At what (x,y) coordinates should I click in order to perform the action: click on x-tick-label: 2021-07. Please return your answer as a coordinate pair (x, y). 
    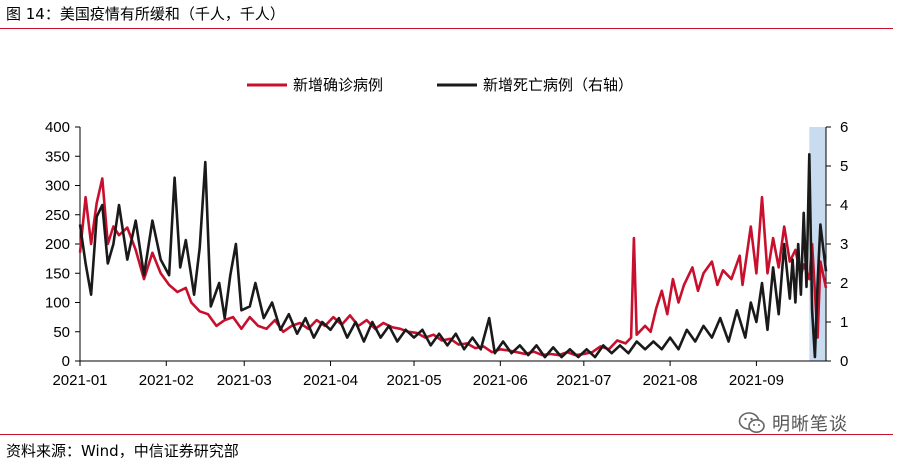
    Looking at the image, I should click on (583, 380).